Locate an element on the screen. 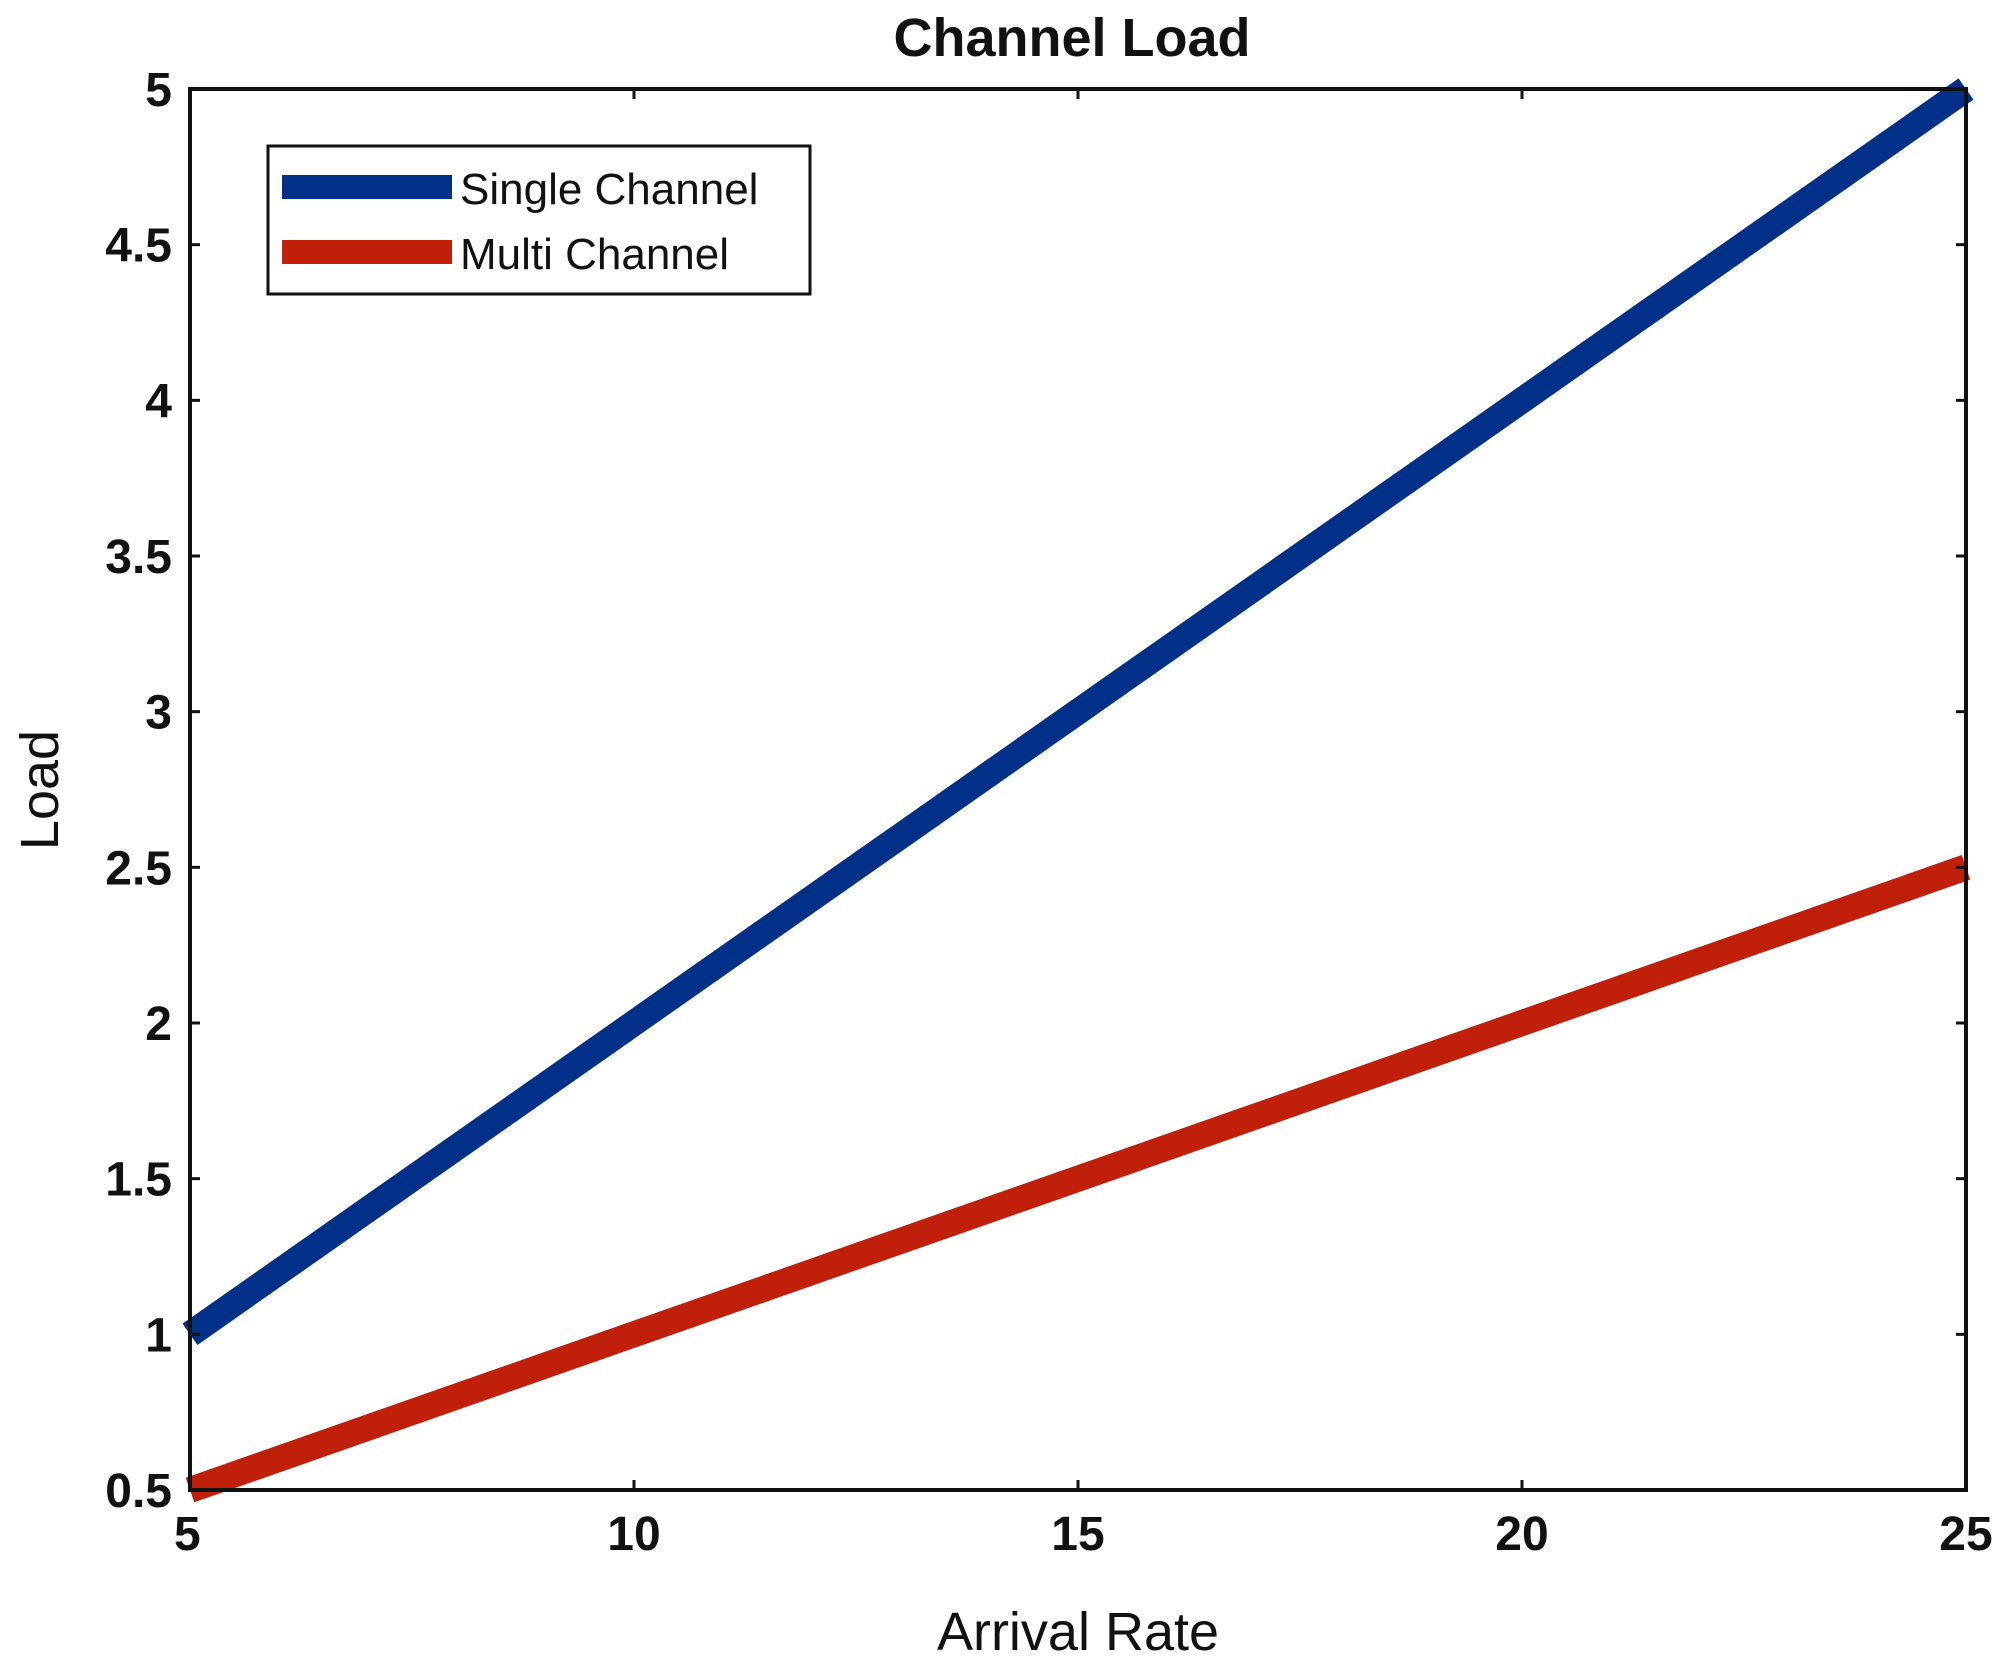 Image resolution: width=2000 pixels, height=1662 pixels. legend-label-multi-channel: Multi Channel is located at coordinates (594, 254).